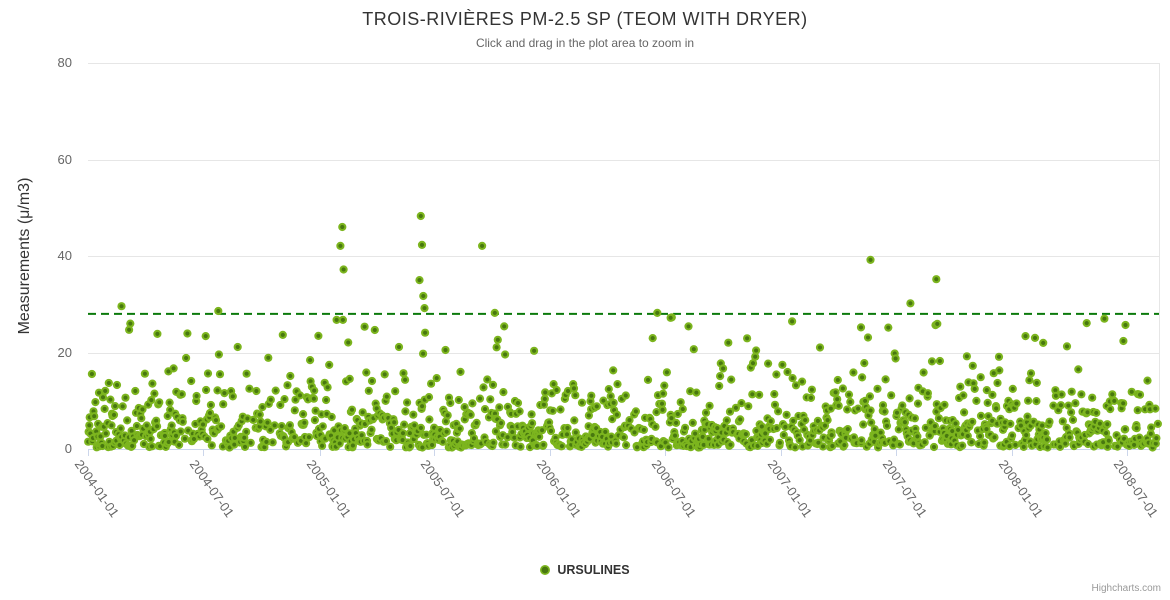 The image size is (1170, 600). I want to click on legend-label: URSULINES, so click(593, 570).